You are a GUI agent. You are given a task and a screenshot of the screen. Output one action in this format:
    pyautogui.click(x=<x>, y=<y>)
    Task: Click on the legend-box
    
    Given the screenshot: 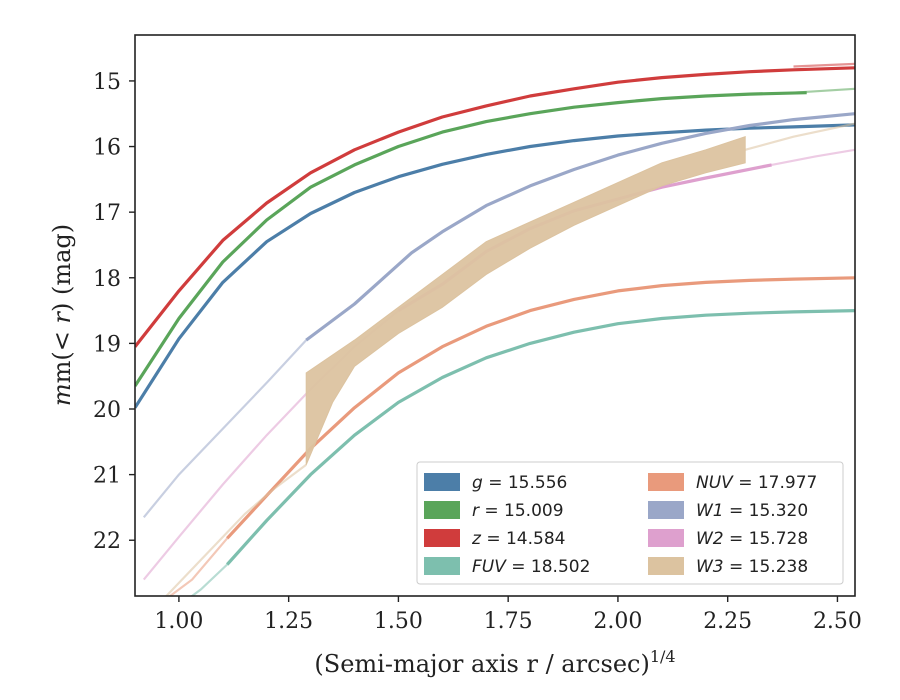 What is the action you would take?
    pyautogui.click(x=630, y=523)
    